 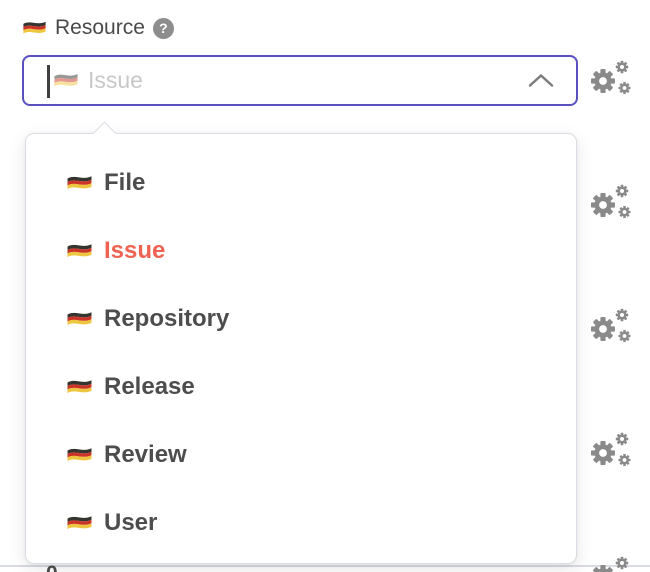 I want to click on field-label: Resource, so click(x=100, y=27).